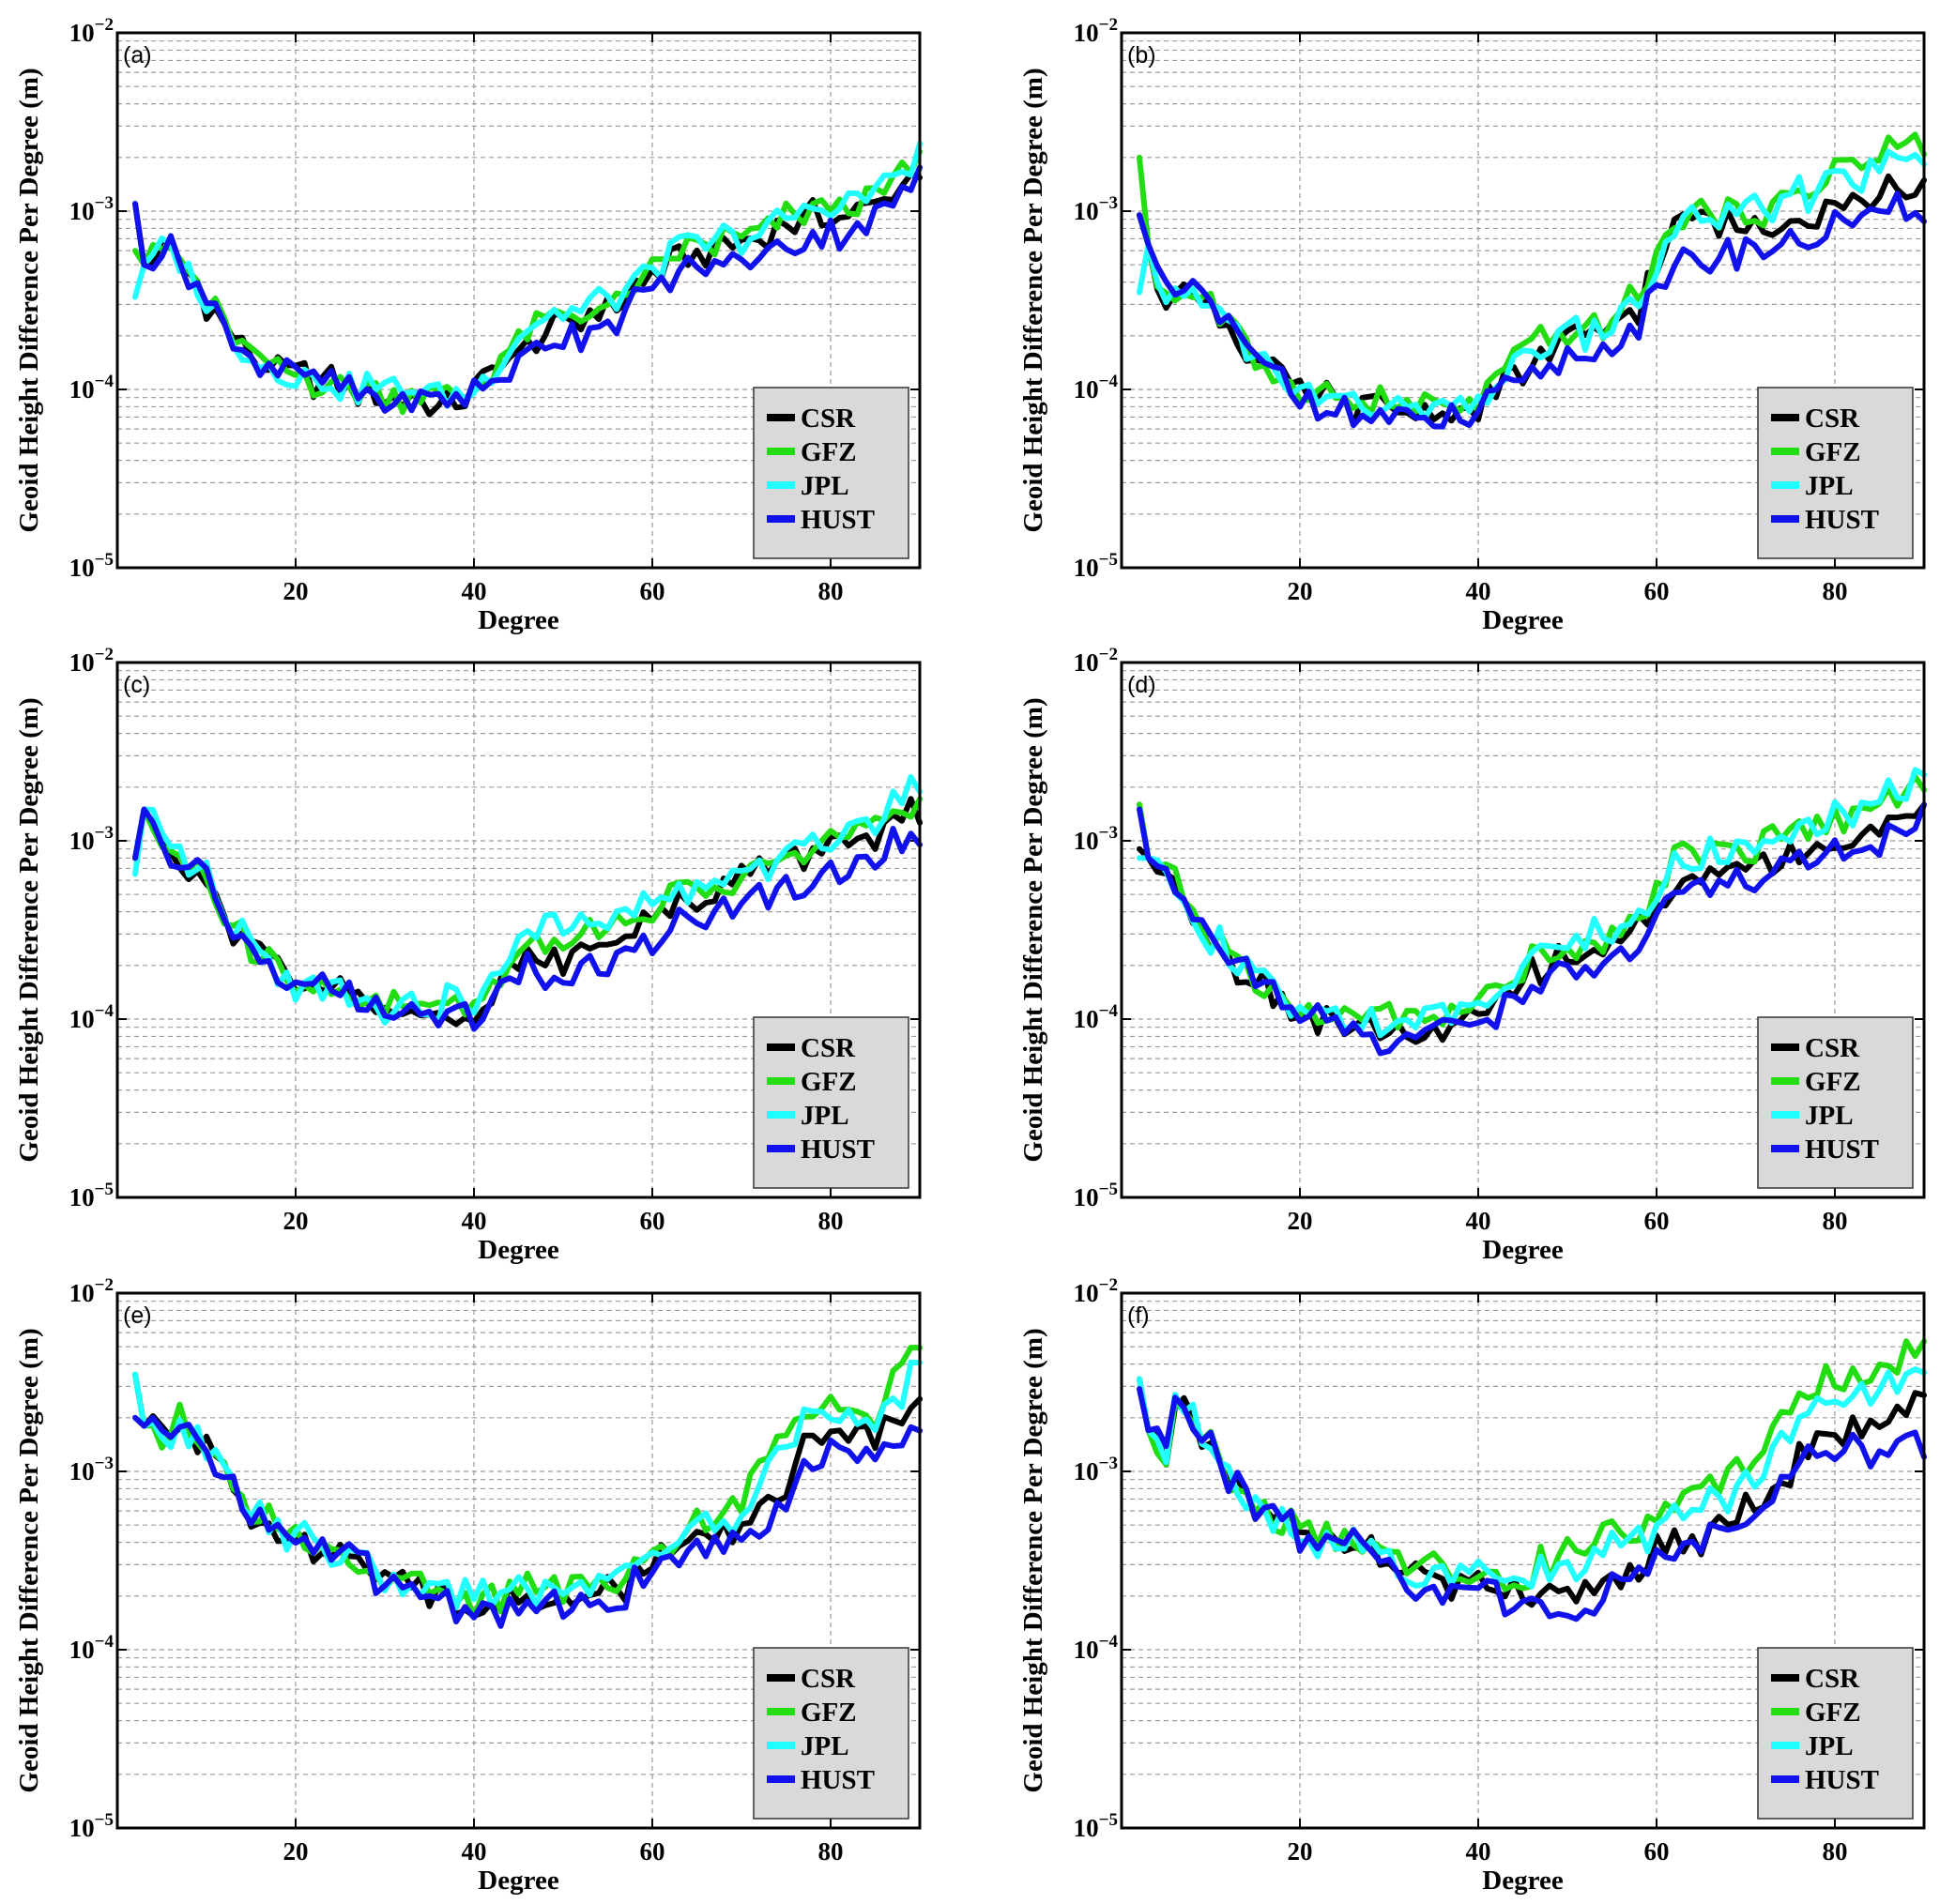 The height and width of the screenshot is (1904, 1940). Describe the element at coordinates (1141, 685) in the screenshot. I see `panel-tag: (d)` at that location.